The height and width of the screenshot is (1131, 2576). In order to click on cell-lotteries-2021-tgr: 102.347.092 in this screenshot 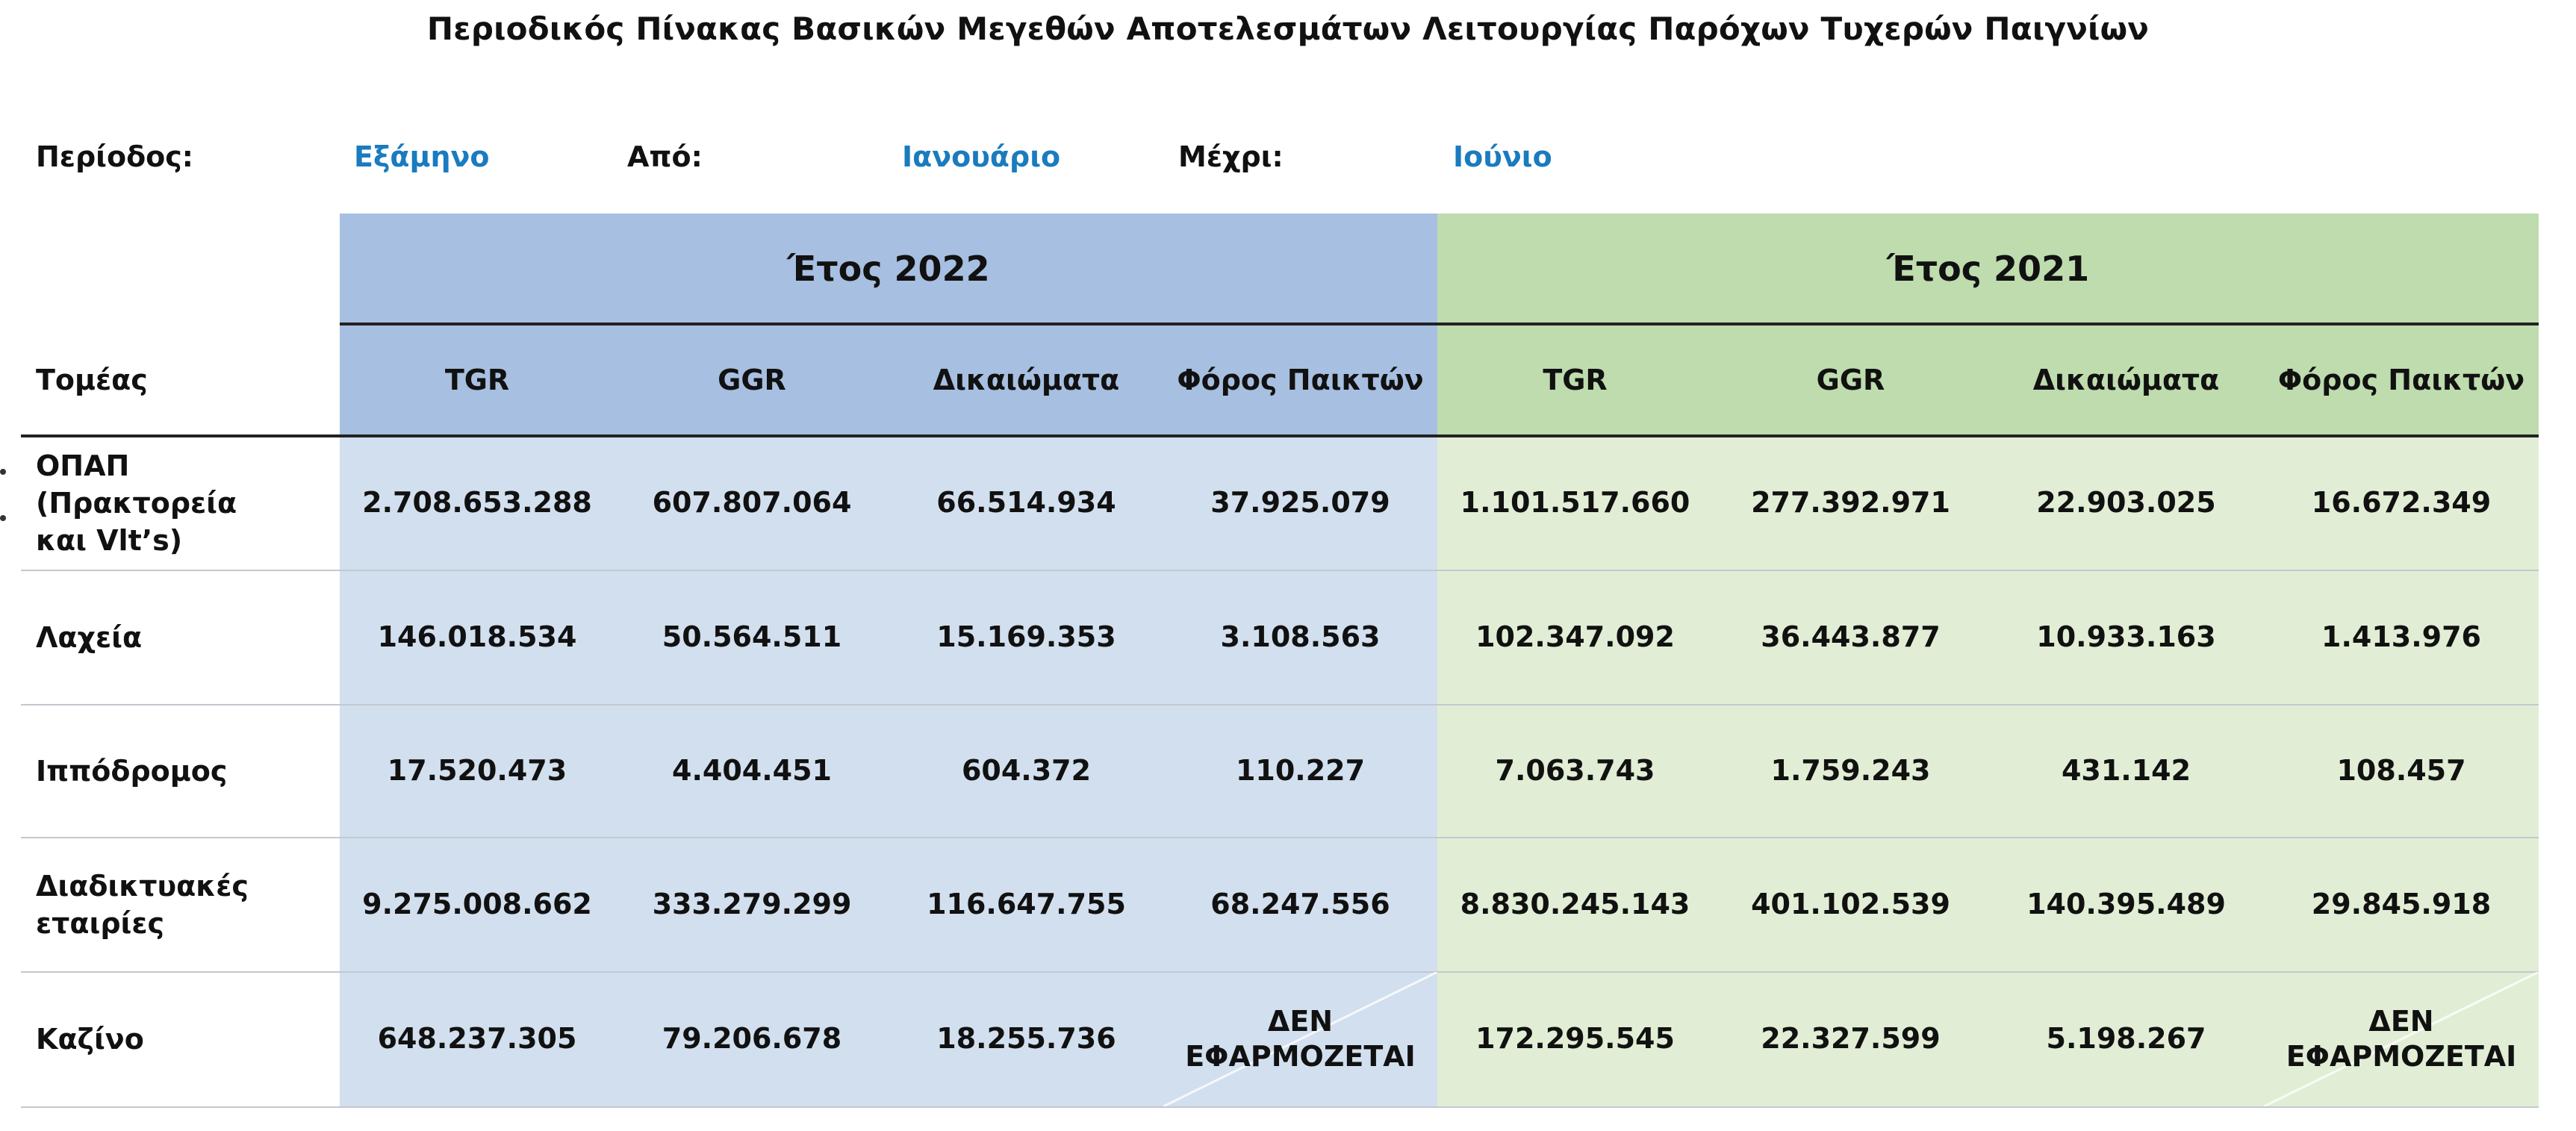, I will do `click(1575, 637)`.